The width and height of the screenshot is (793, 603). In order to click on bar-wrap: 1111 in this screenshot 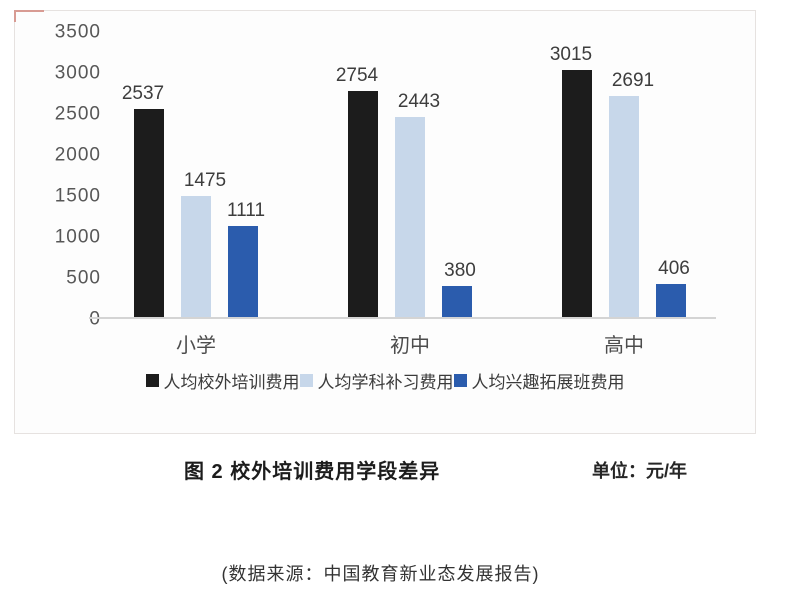, I will do `click(246, 259)`.